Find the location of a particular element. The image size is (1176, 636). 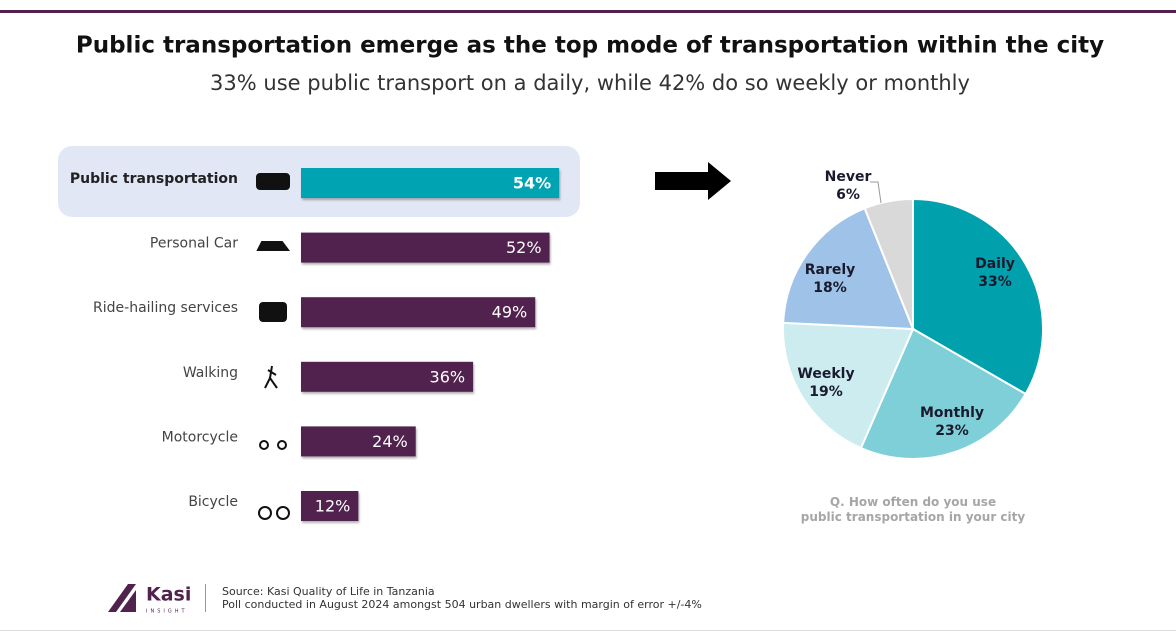

value-label: 12% is located at coordinates (333, 506).